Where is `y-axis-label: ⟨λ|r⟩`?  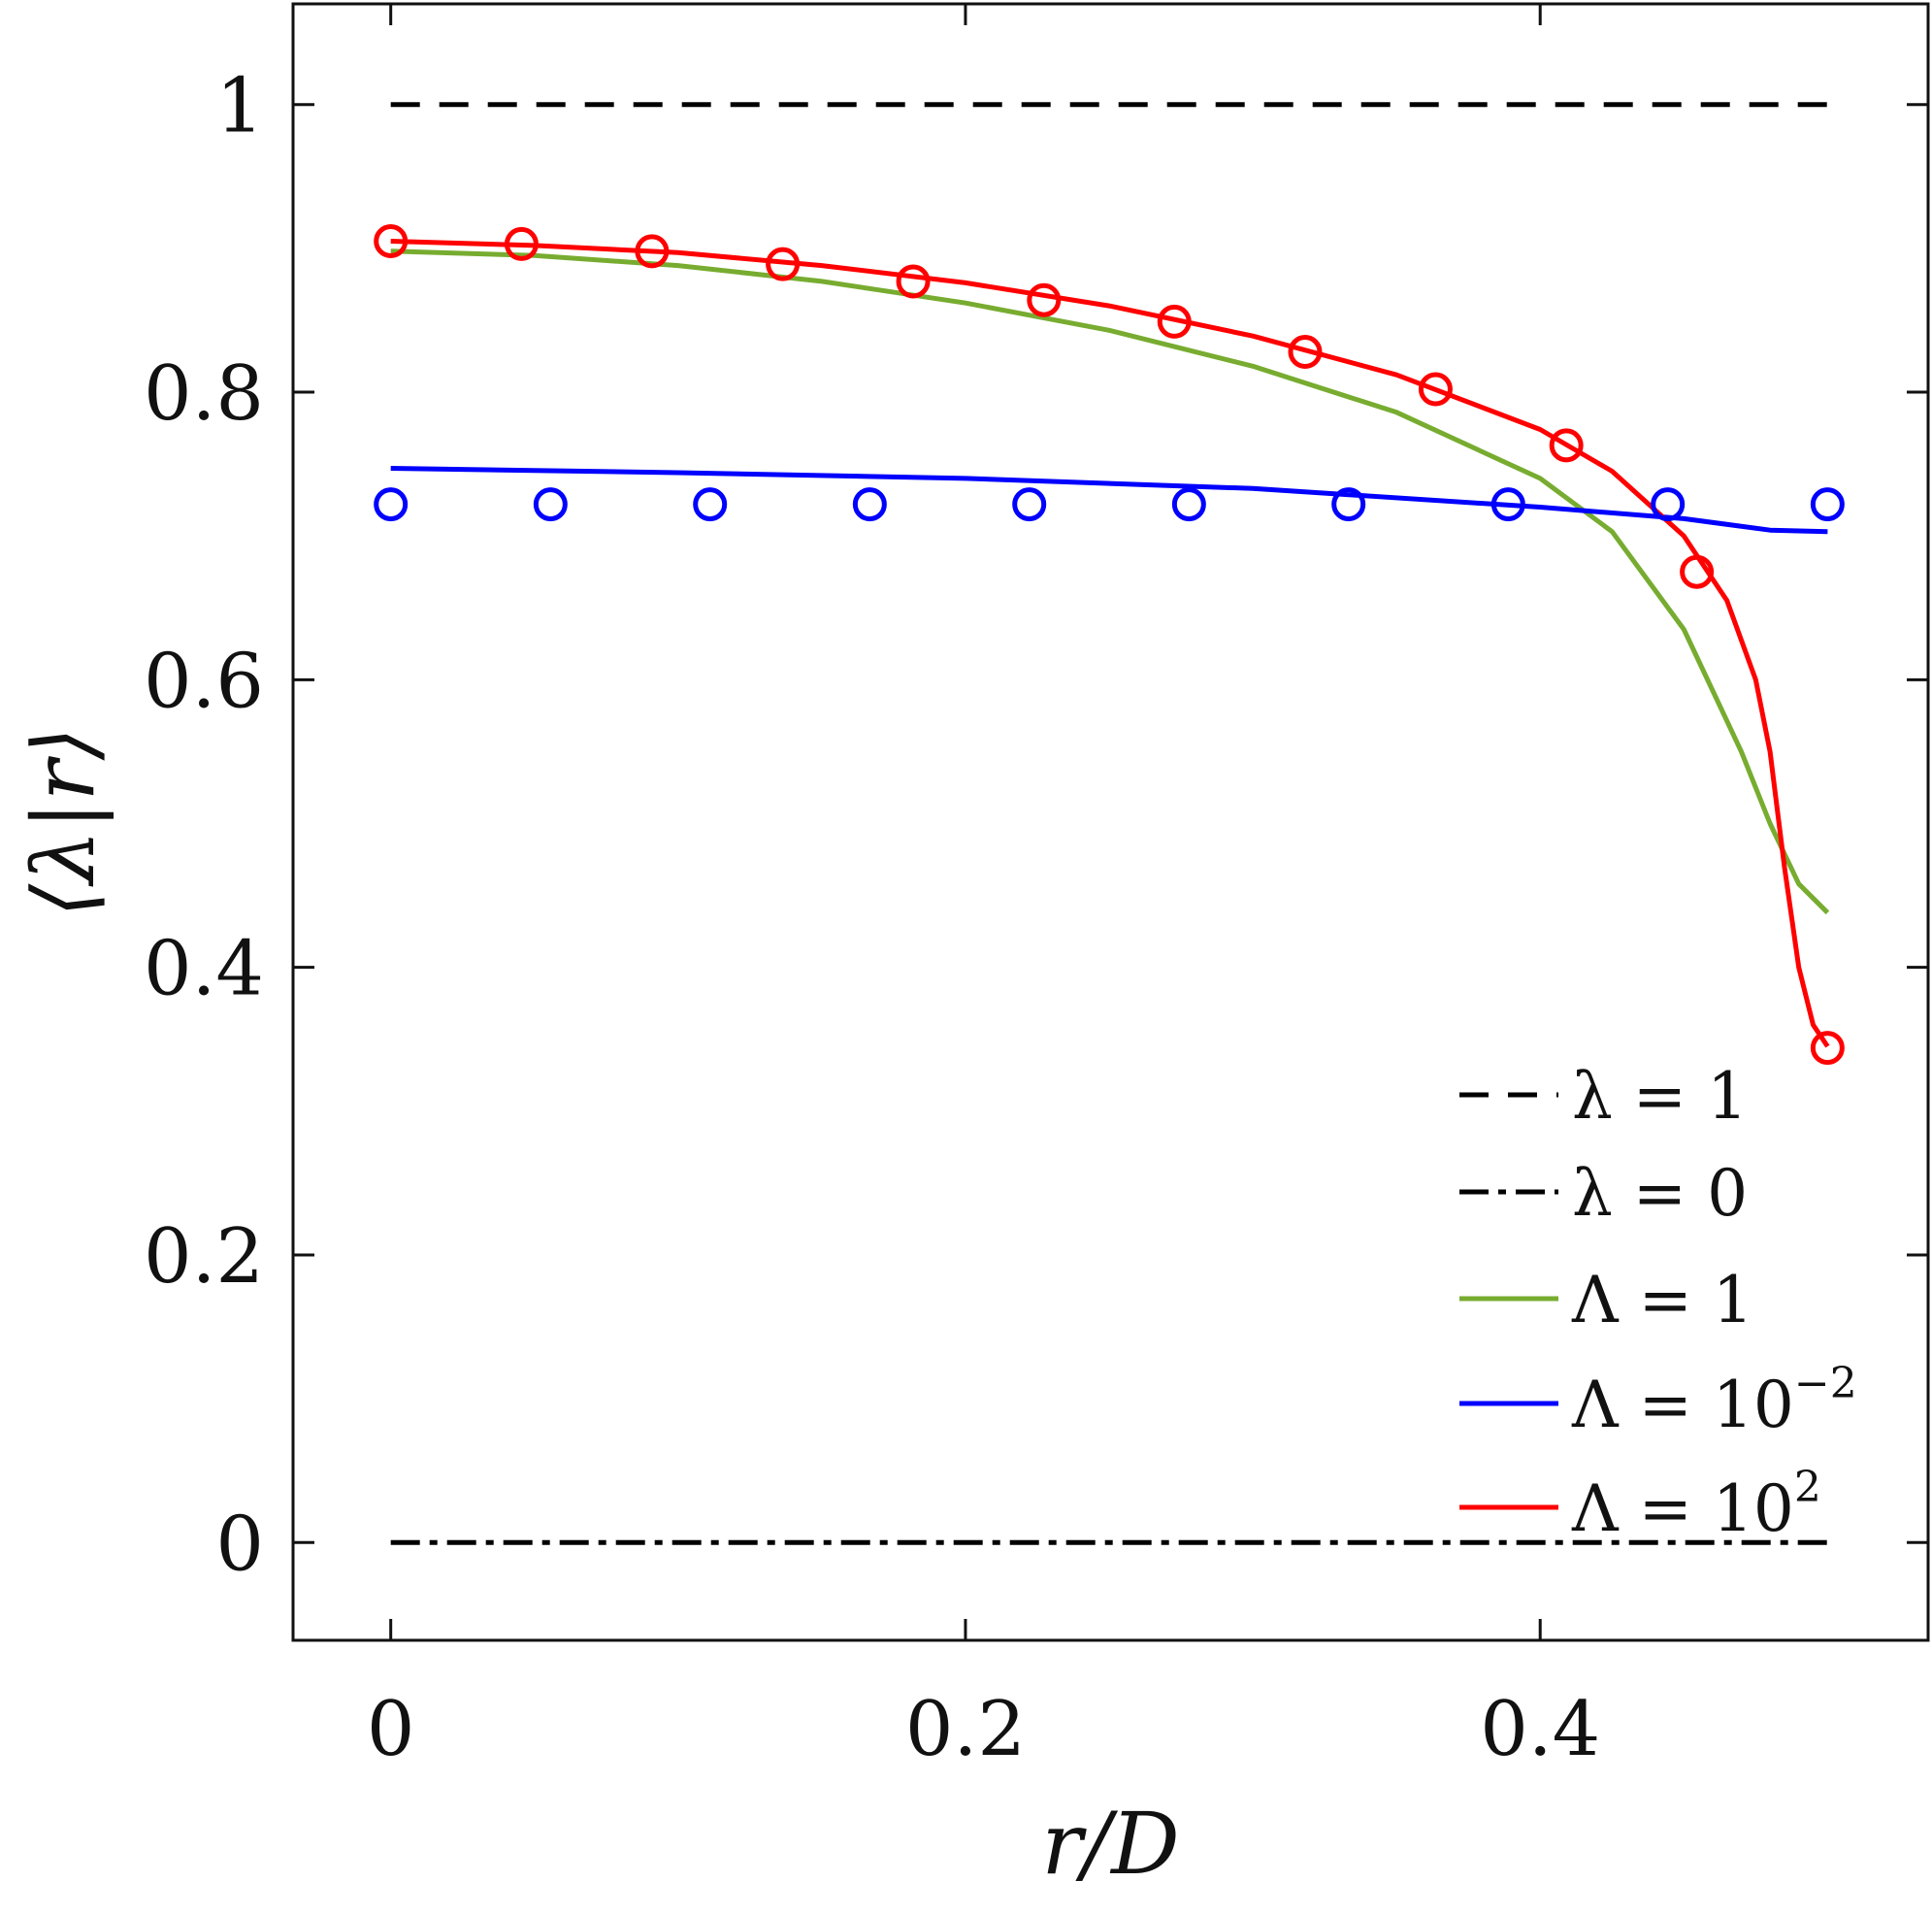 y-axis-label: ⟨λ|r⟩ is located at coordinates (64, 822).